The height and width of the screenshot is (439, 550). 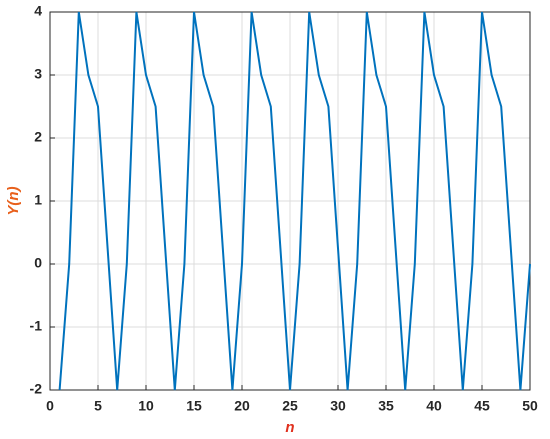 What do you see at coordinates (194, 406) in the screenshot?
I see `x-tick-label: 15` at bounding box center [194, 406].